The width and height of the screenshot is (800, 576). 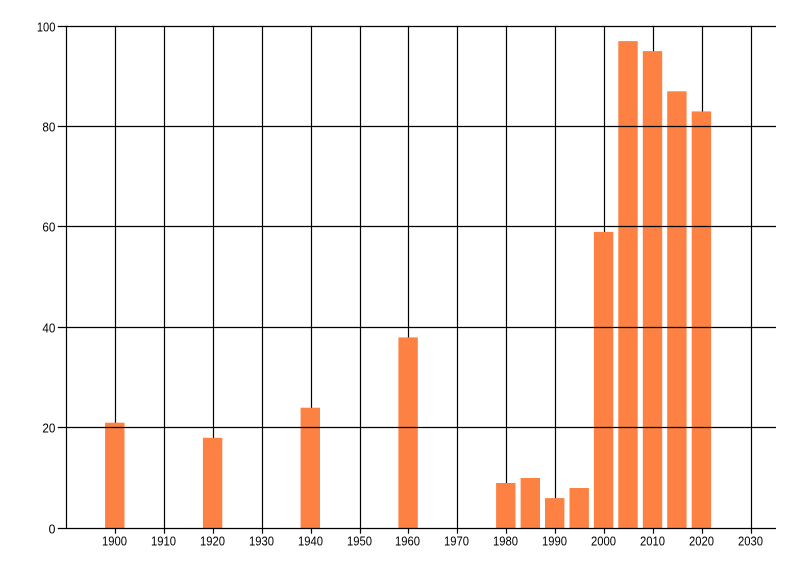 What do you see at coordinates (652, 540) in the screenshot?
I see `svg-text: 2010` at bounding box center [652, 540].